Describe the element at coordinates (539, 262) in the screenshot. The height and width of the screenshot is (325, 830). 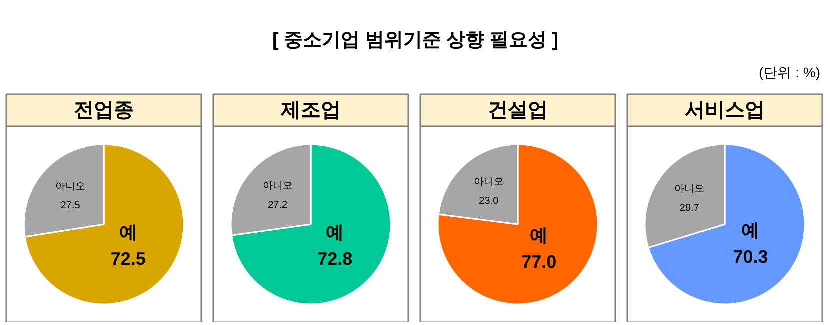
I see `data-label: 77.0` at that location.